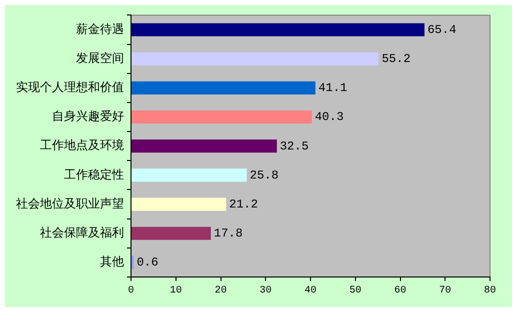 The height and width of the screenshot is (320, 517). Describe the element at coordinates (396, 59) in the screenshot. I see `data-label: 55.2` at that location.